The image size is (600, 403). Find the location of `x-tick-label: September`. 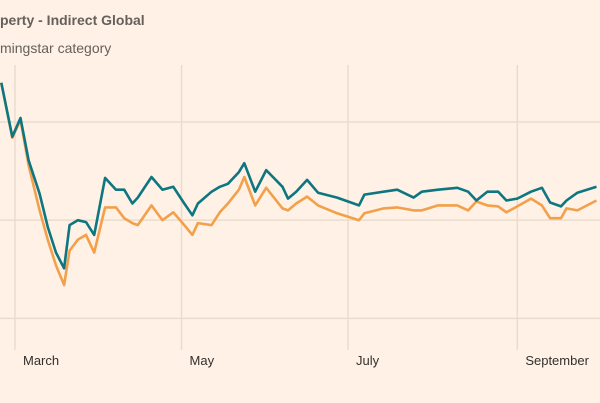

x-tick-label: September is located at coordinates (557, 360).